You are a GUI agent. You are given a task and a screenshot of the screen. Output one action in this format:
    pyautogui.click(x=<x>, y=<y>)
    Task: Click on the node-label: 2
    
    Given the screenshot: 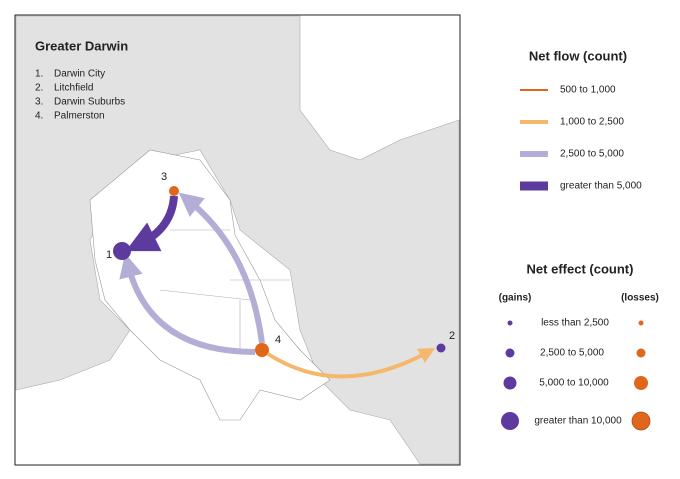 What is the action you would take?
    pyautogui.click(x=452, y=336)
    